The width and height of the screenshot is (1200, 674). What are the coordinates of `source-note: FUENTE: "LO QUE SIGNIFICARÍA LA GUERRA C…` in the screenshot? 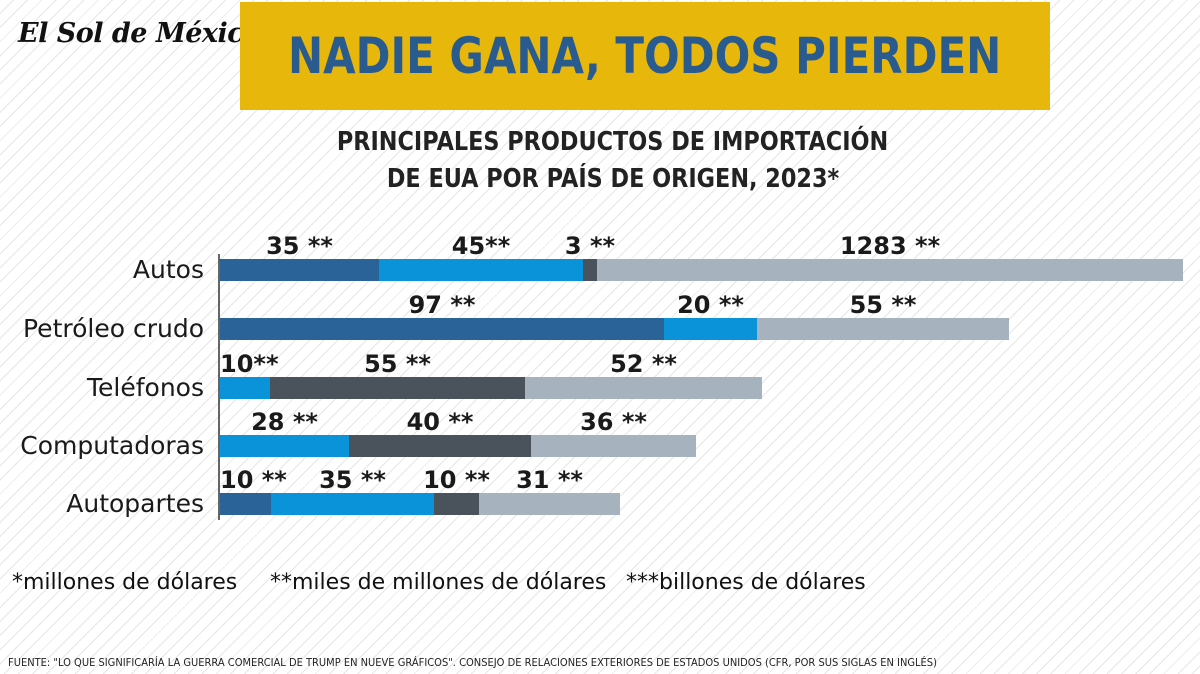 It's located at (472, 662).